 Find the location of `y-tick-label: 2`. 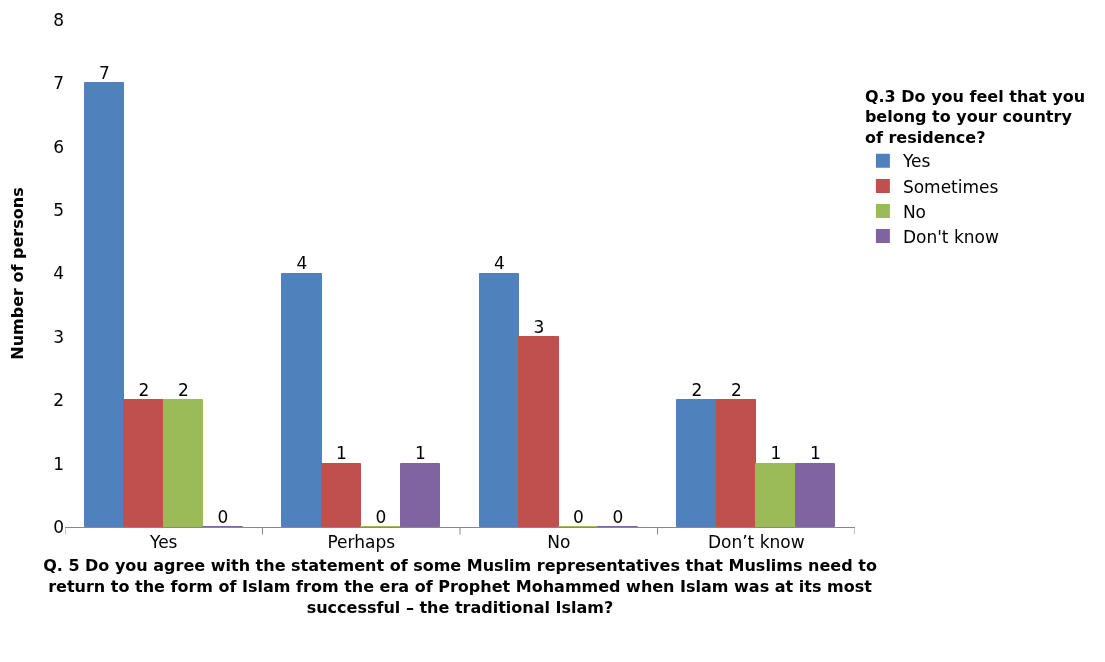

y-tick-label: 2 is located at coordinates (58, 400).